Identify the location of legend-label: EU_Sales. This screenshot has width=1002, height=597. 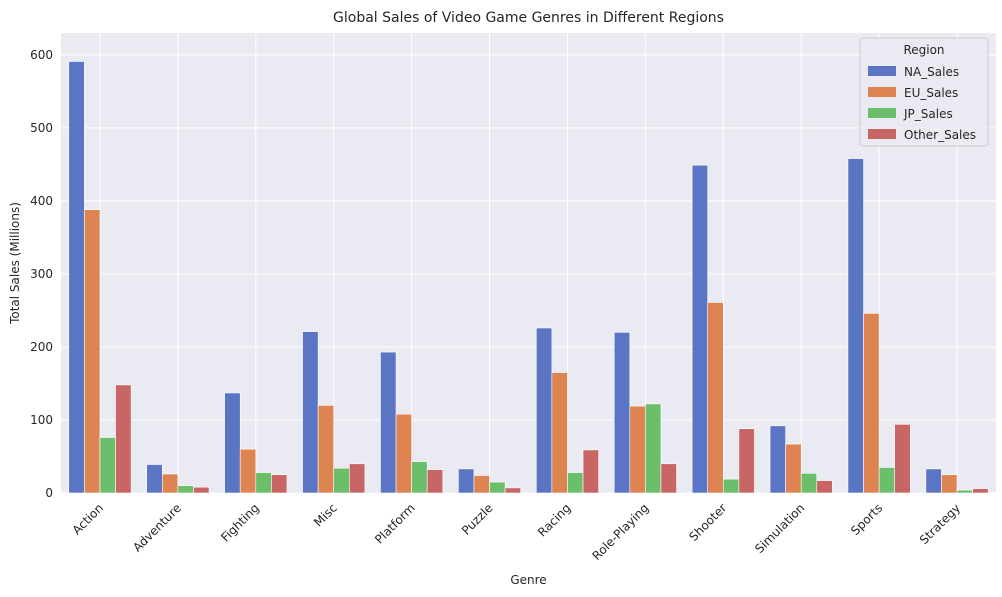
(931, 93).